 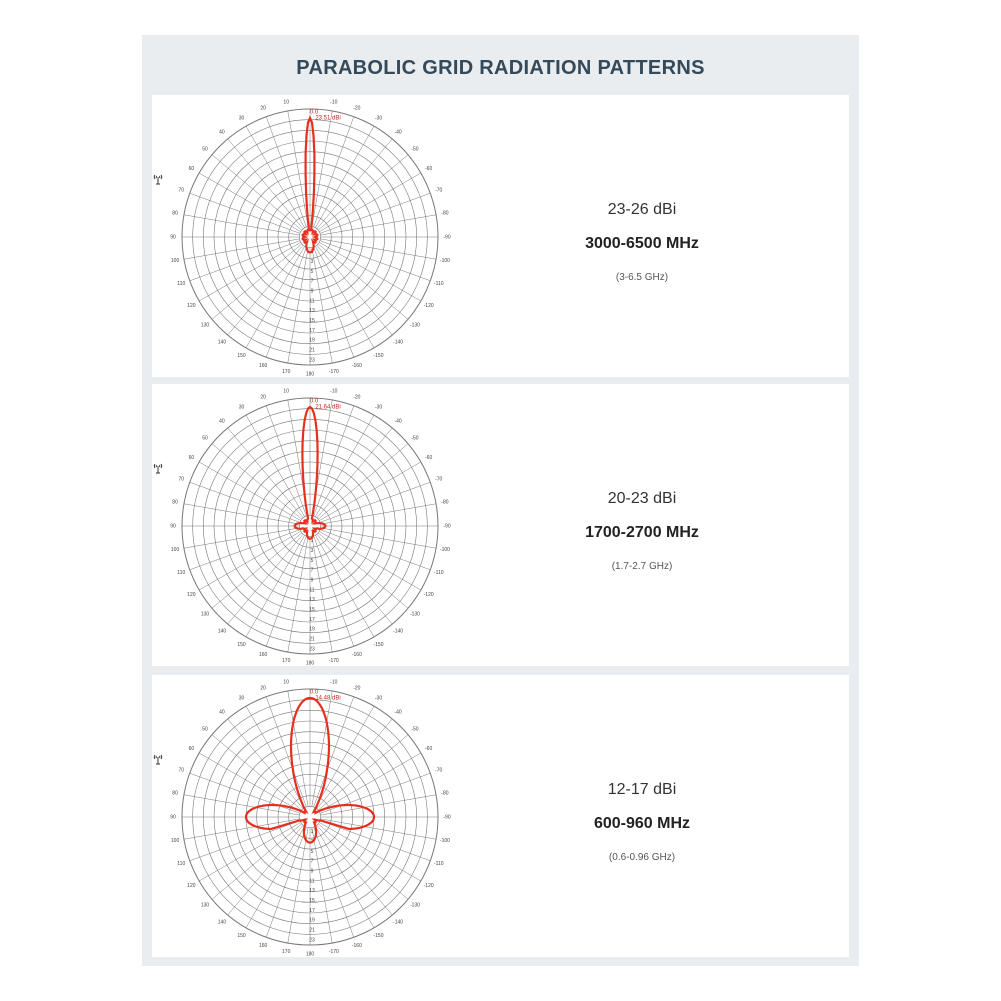 I want to click on frequency: 600-960 MHz, so click(x=642, y=823).